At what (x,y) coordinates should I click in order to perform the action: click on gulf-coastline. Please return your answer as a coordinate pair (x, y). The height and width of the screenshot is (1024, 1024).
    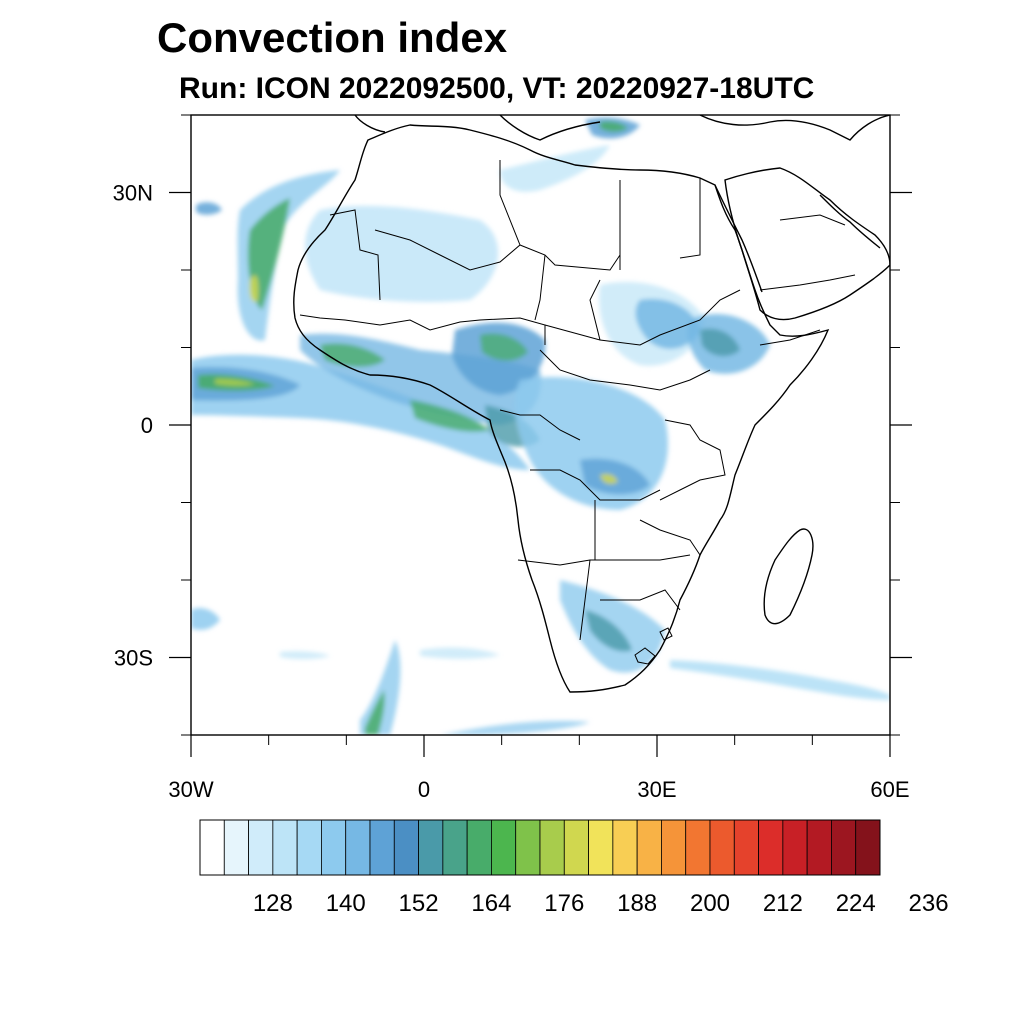
    Looking at the image, I should click on (850, 221).